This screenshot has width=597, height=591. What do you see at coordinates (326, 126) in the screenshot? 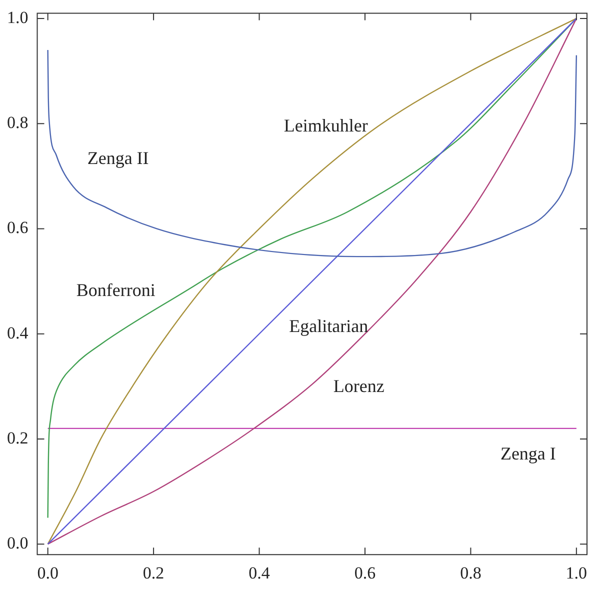
I see `series-label: Leimkuhler` at bounding box center [326, 126].